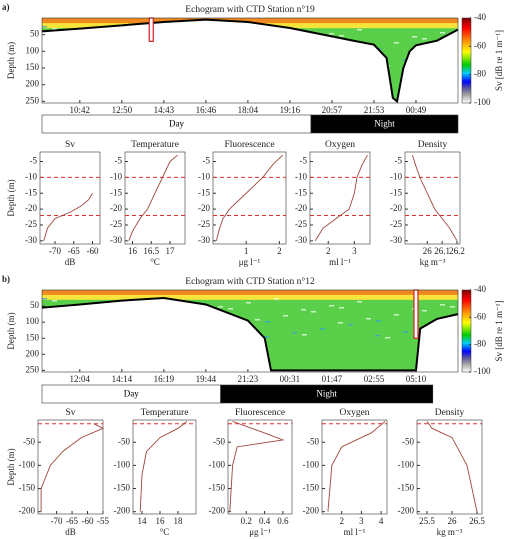  I want to click on y-tick-label: 100, so click(33, 50).